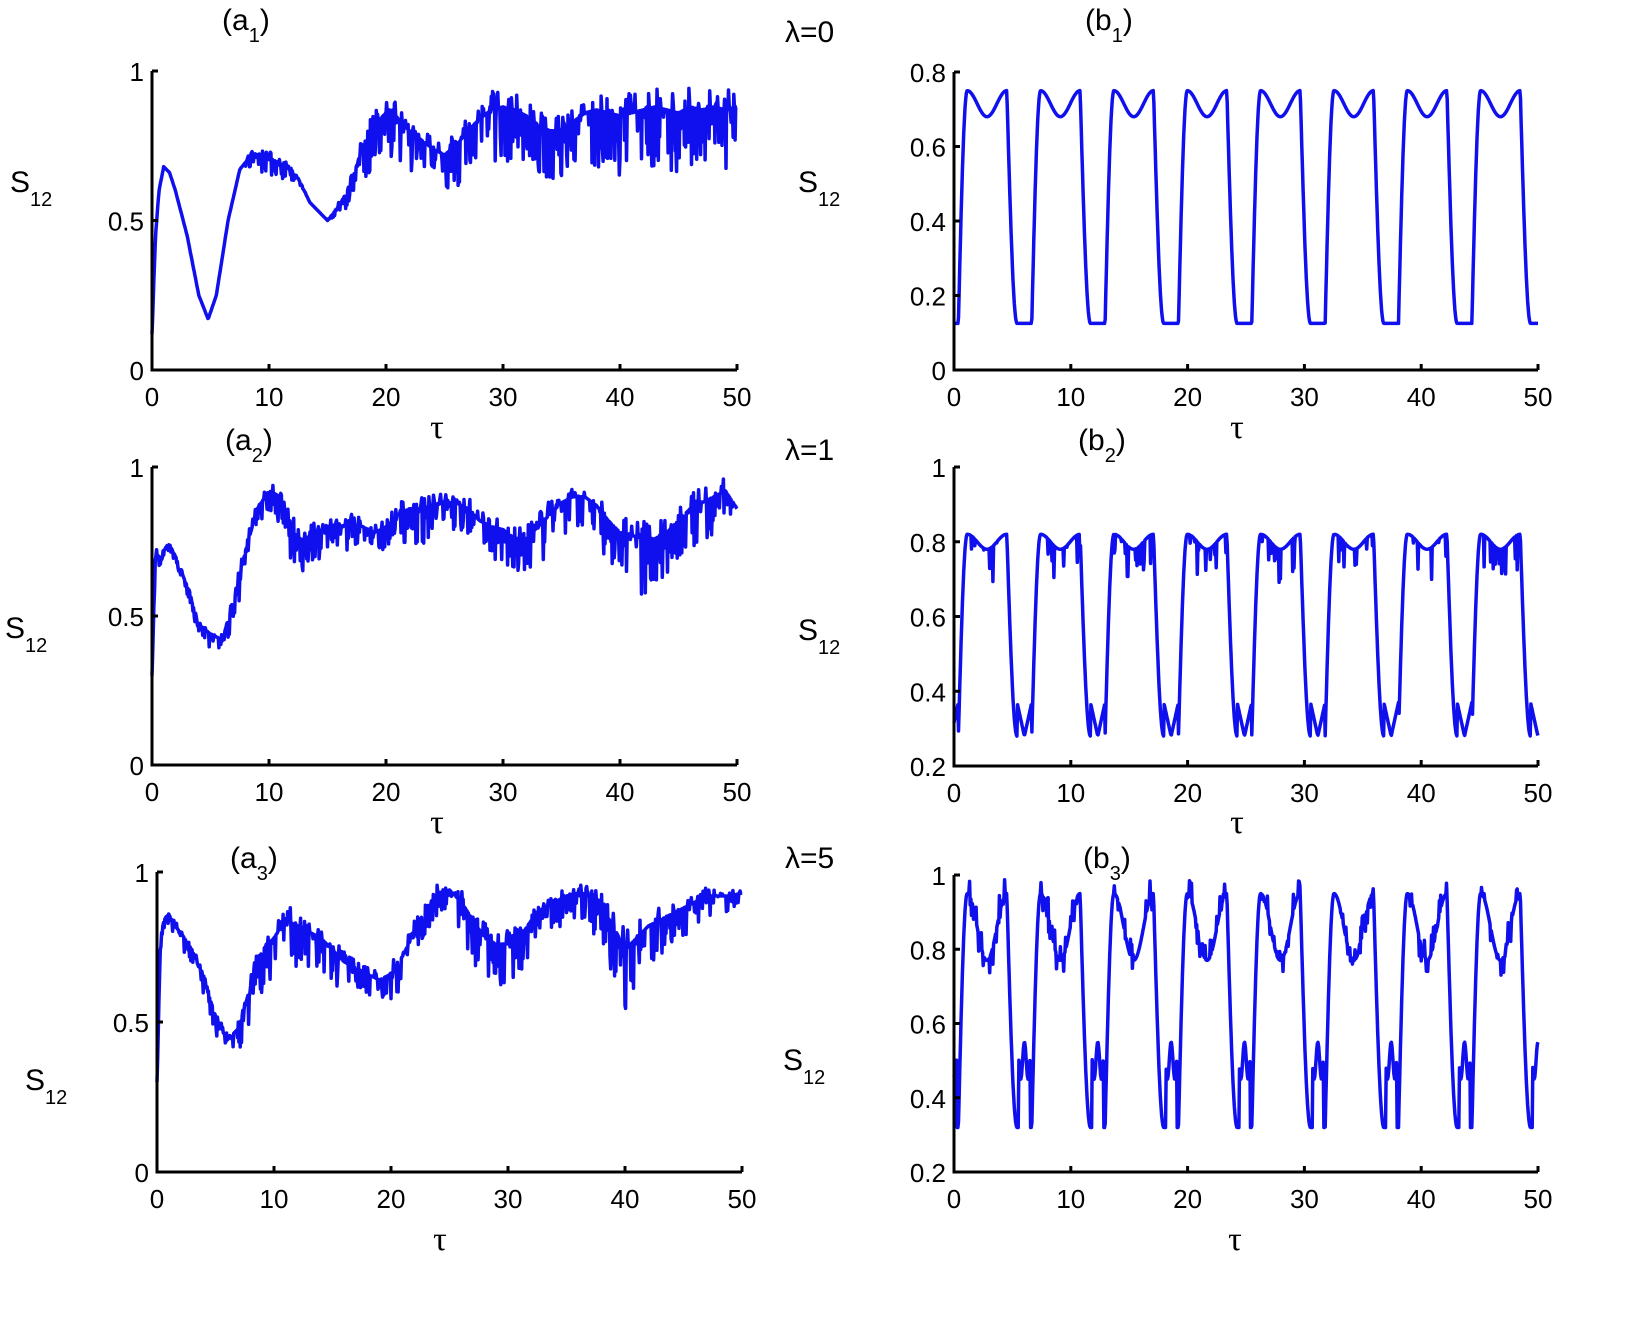 This screenshot has width=1650, height=1325. Describe the element at coordinates (1102, 445) in the screenshot. I see `panel-title-b2: (b2)` at that location.